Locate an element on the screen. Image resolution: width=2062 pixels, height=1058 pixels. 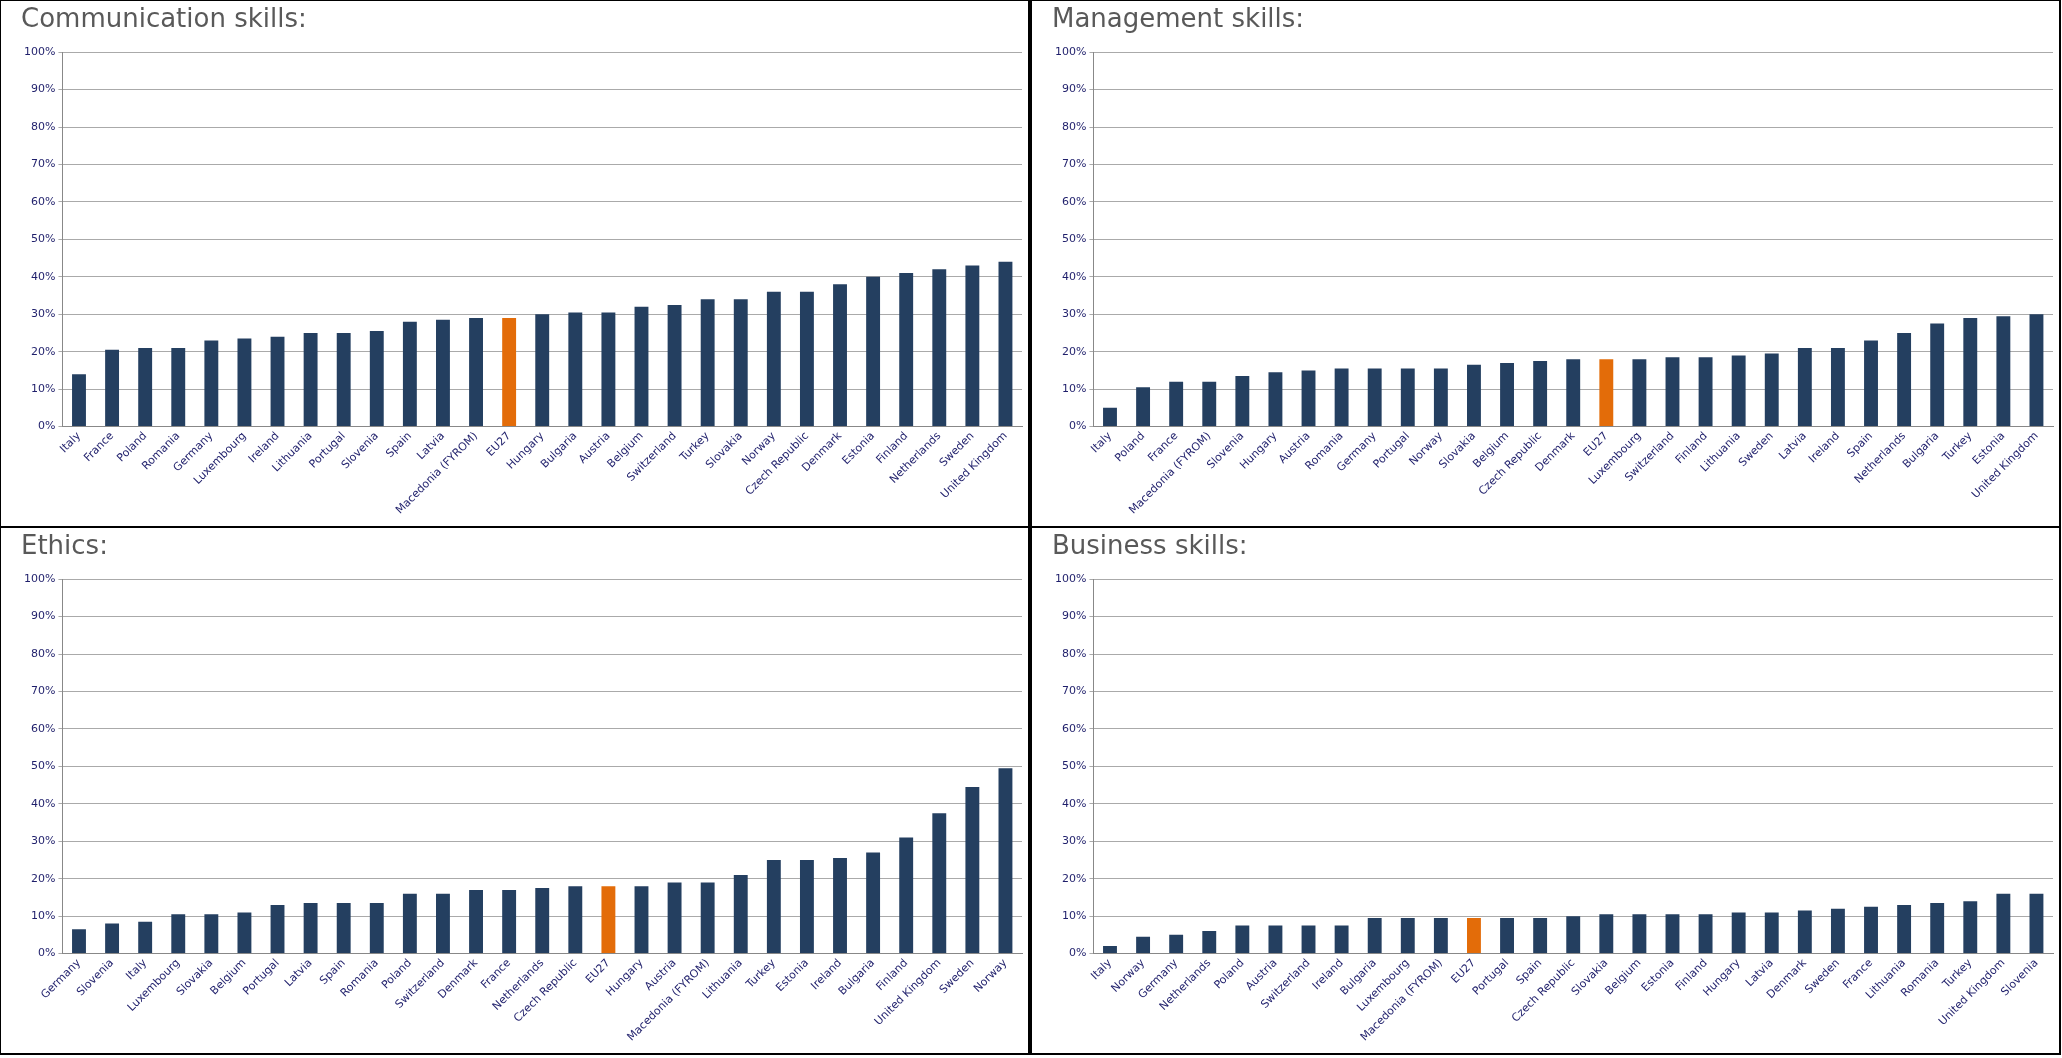
chart-title: Management skills: is located at coordinates (1178, 18).